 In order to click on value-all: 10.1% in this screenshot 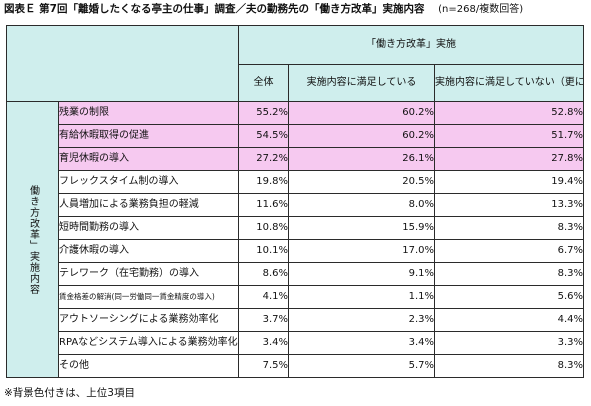, I will do `click(263, 251)`.